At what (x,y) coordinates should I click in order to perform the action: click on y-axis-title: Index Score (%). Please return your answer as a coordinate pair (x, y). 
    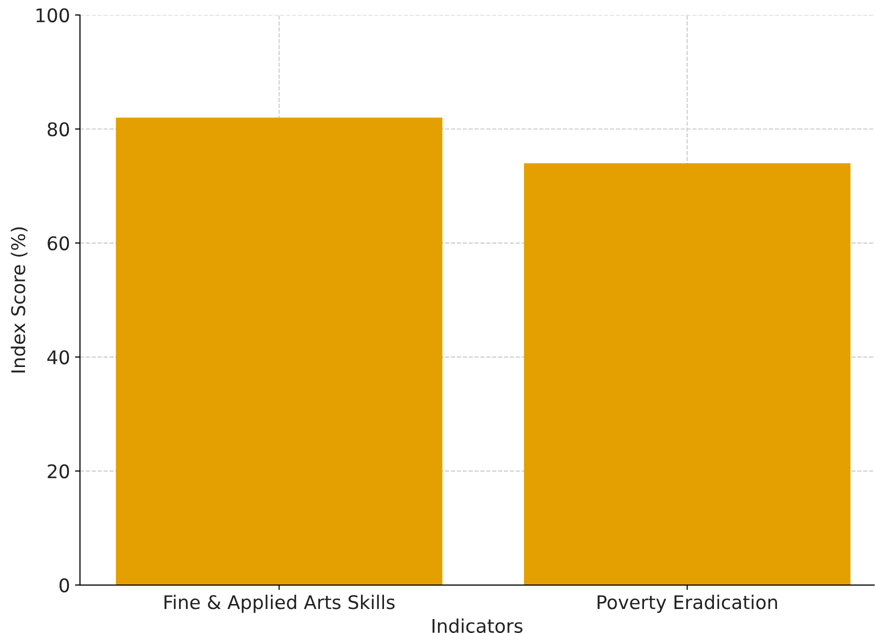
    Looking at the image, I should click on (19, 299).